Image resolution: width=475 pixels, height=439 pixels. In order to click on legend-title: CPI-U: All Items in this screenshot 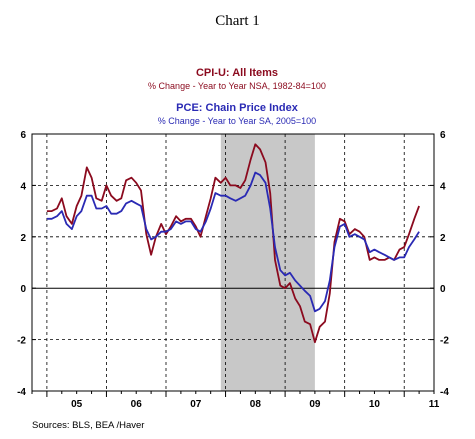, I will do `click(237, 73)`.